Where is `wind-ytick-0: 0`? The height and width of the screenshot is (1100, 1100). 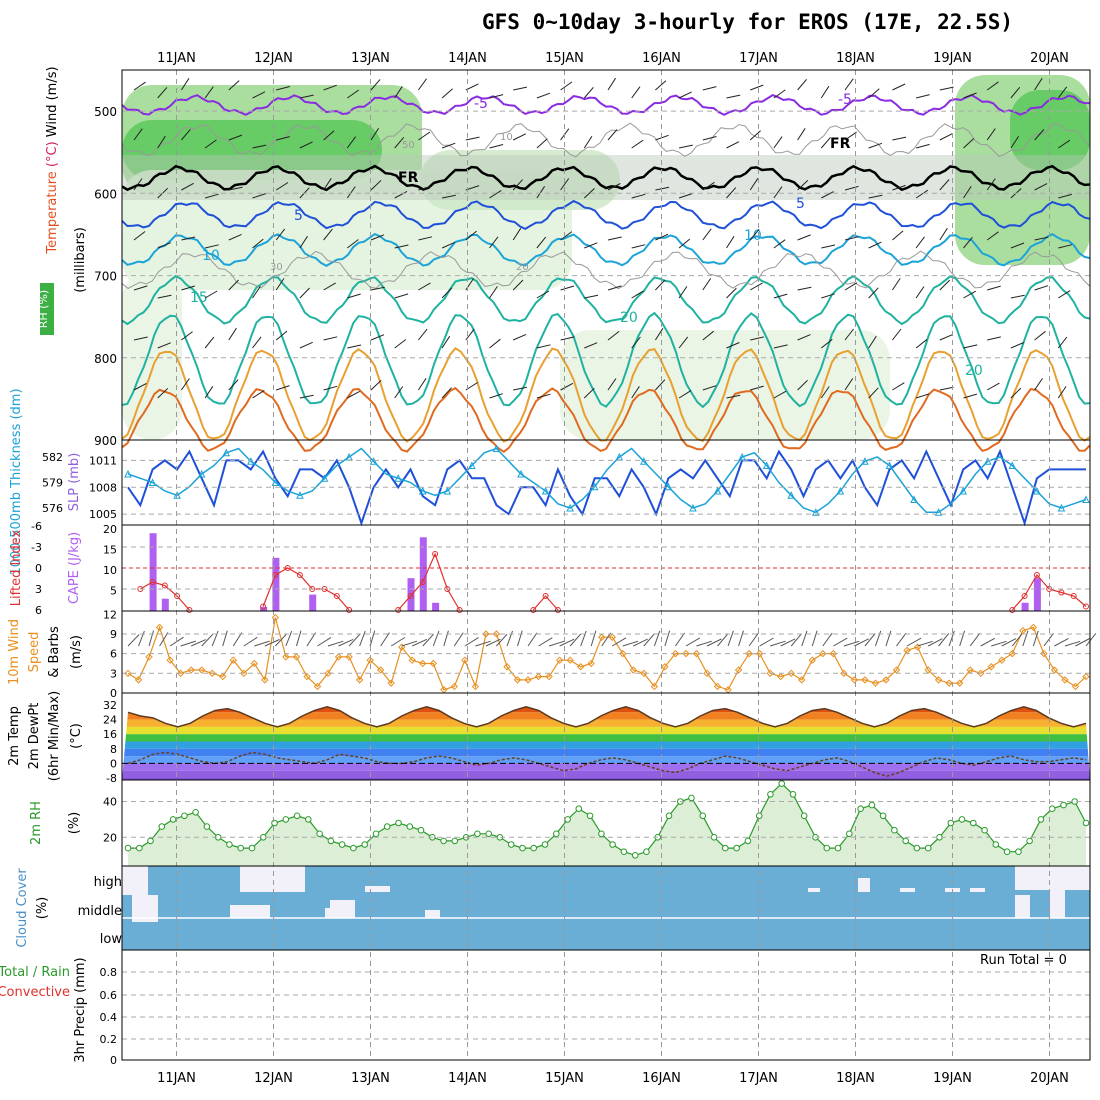
wind-ytick-0: 0 is located at coordinates (113, 693).